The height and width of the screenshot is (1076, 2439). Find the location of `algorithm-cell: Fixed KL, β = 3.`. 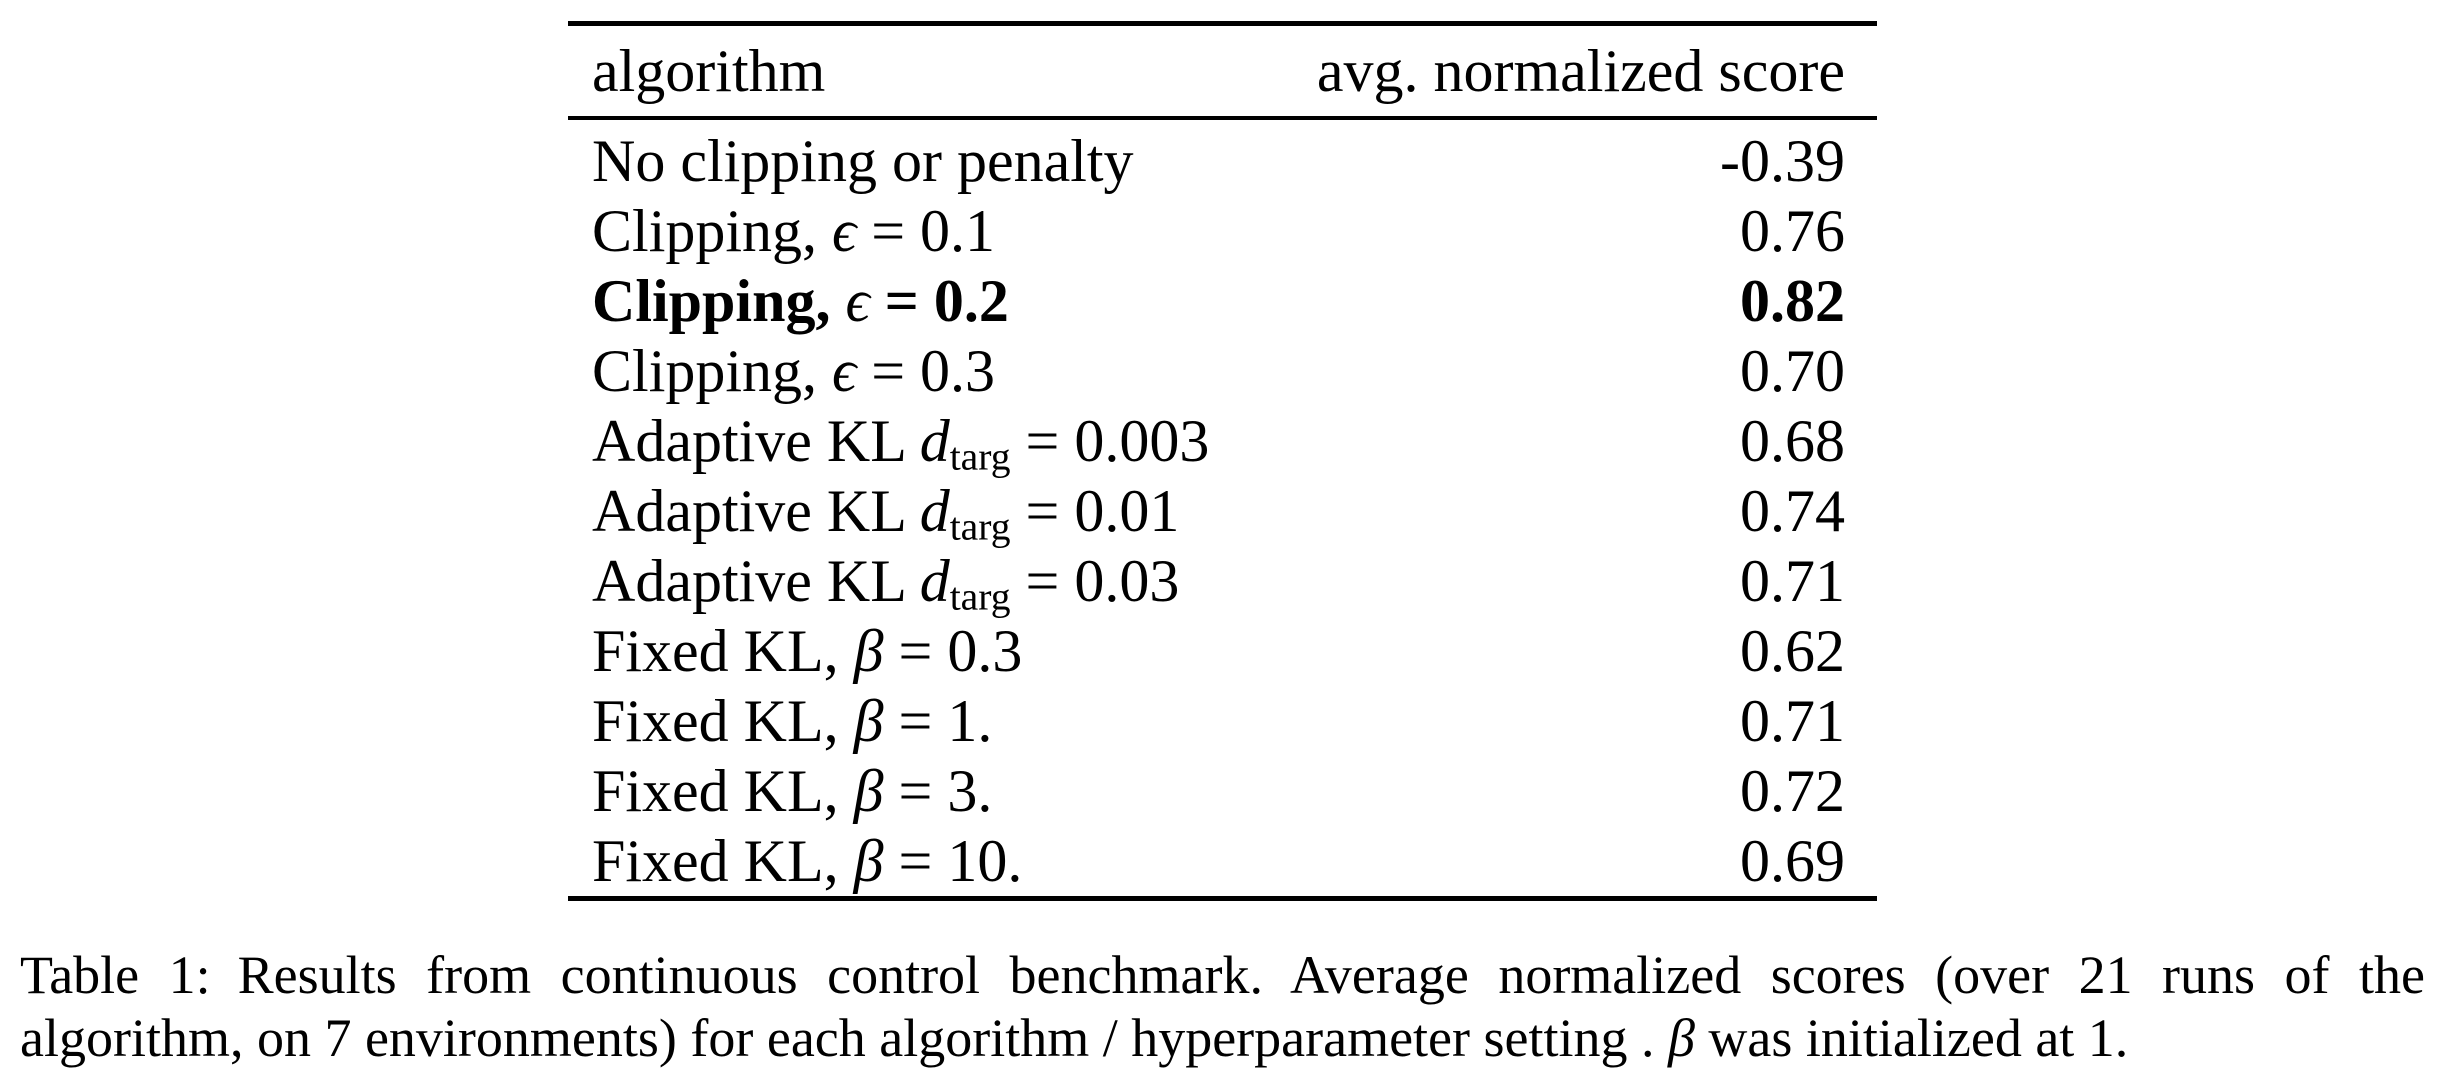

algorithm-cell: Fixed KL, β = 3. is located at coordinates (792, 791).